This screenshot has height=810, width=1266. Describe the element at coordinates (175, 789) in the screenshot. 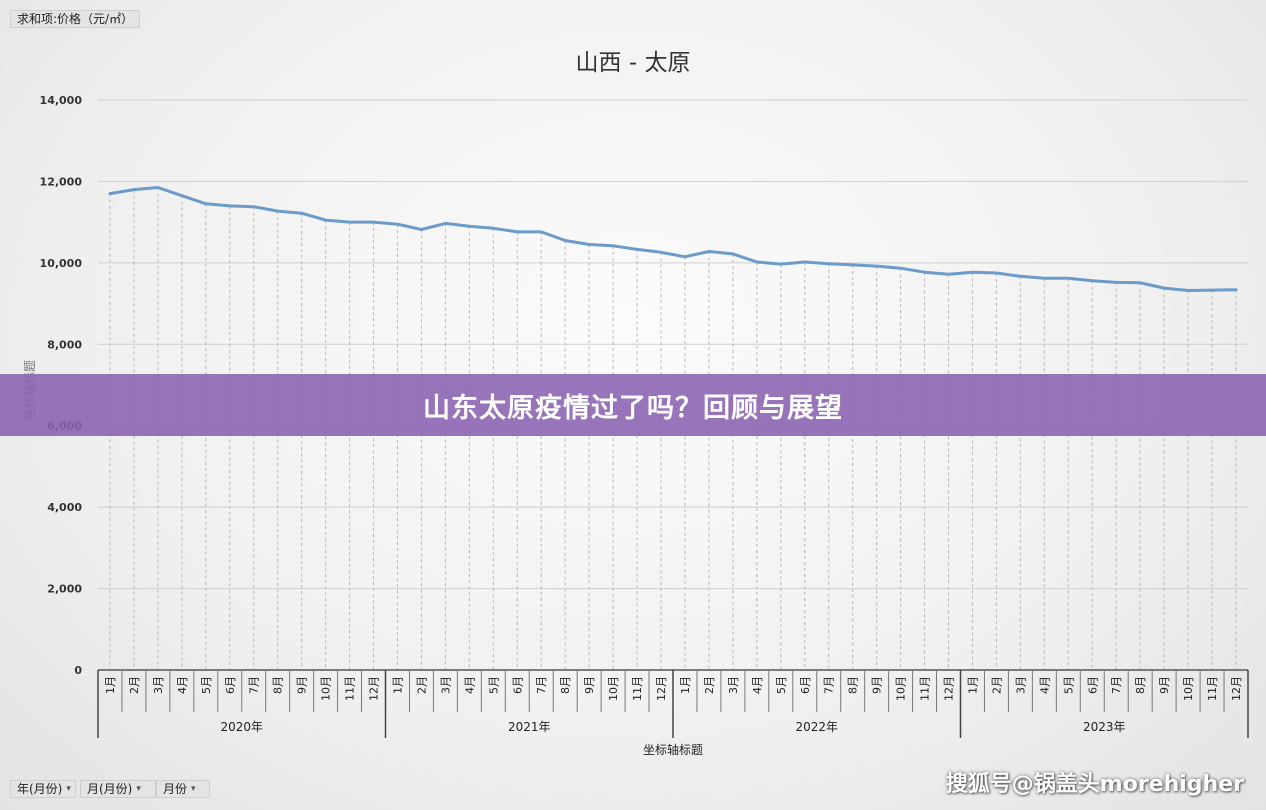

I see `pivot-month-period-field-label: 月份` at that location.